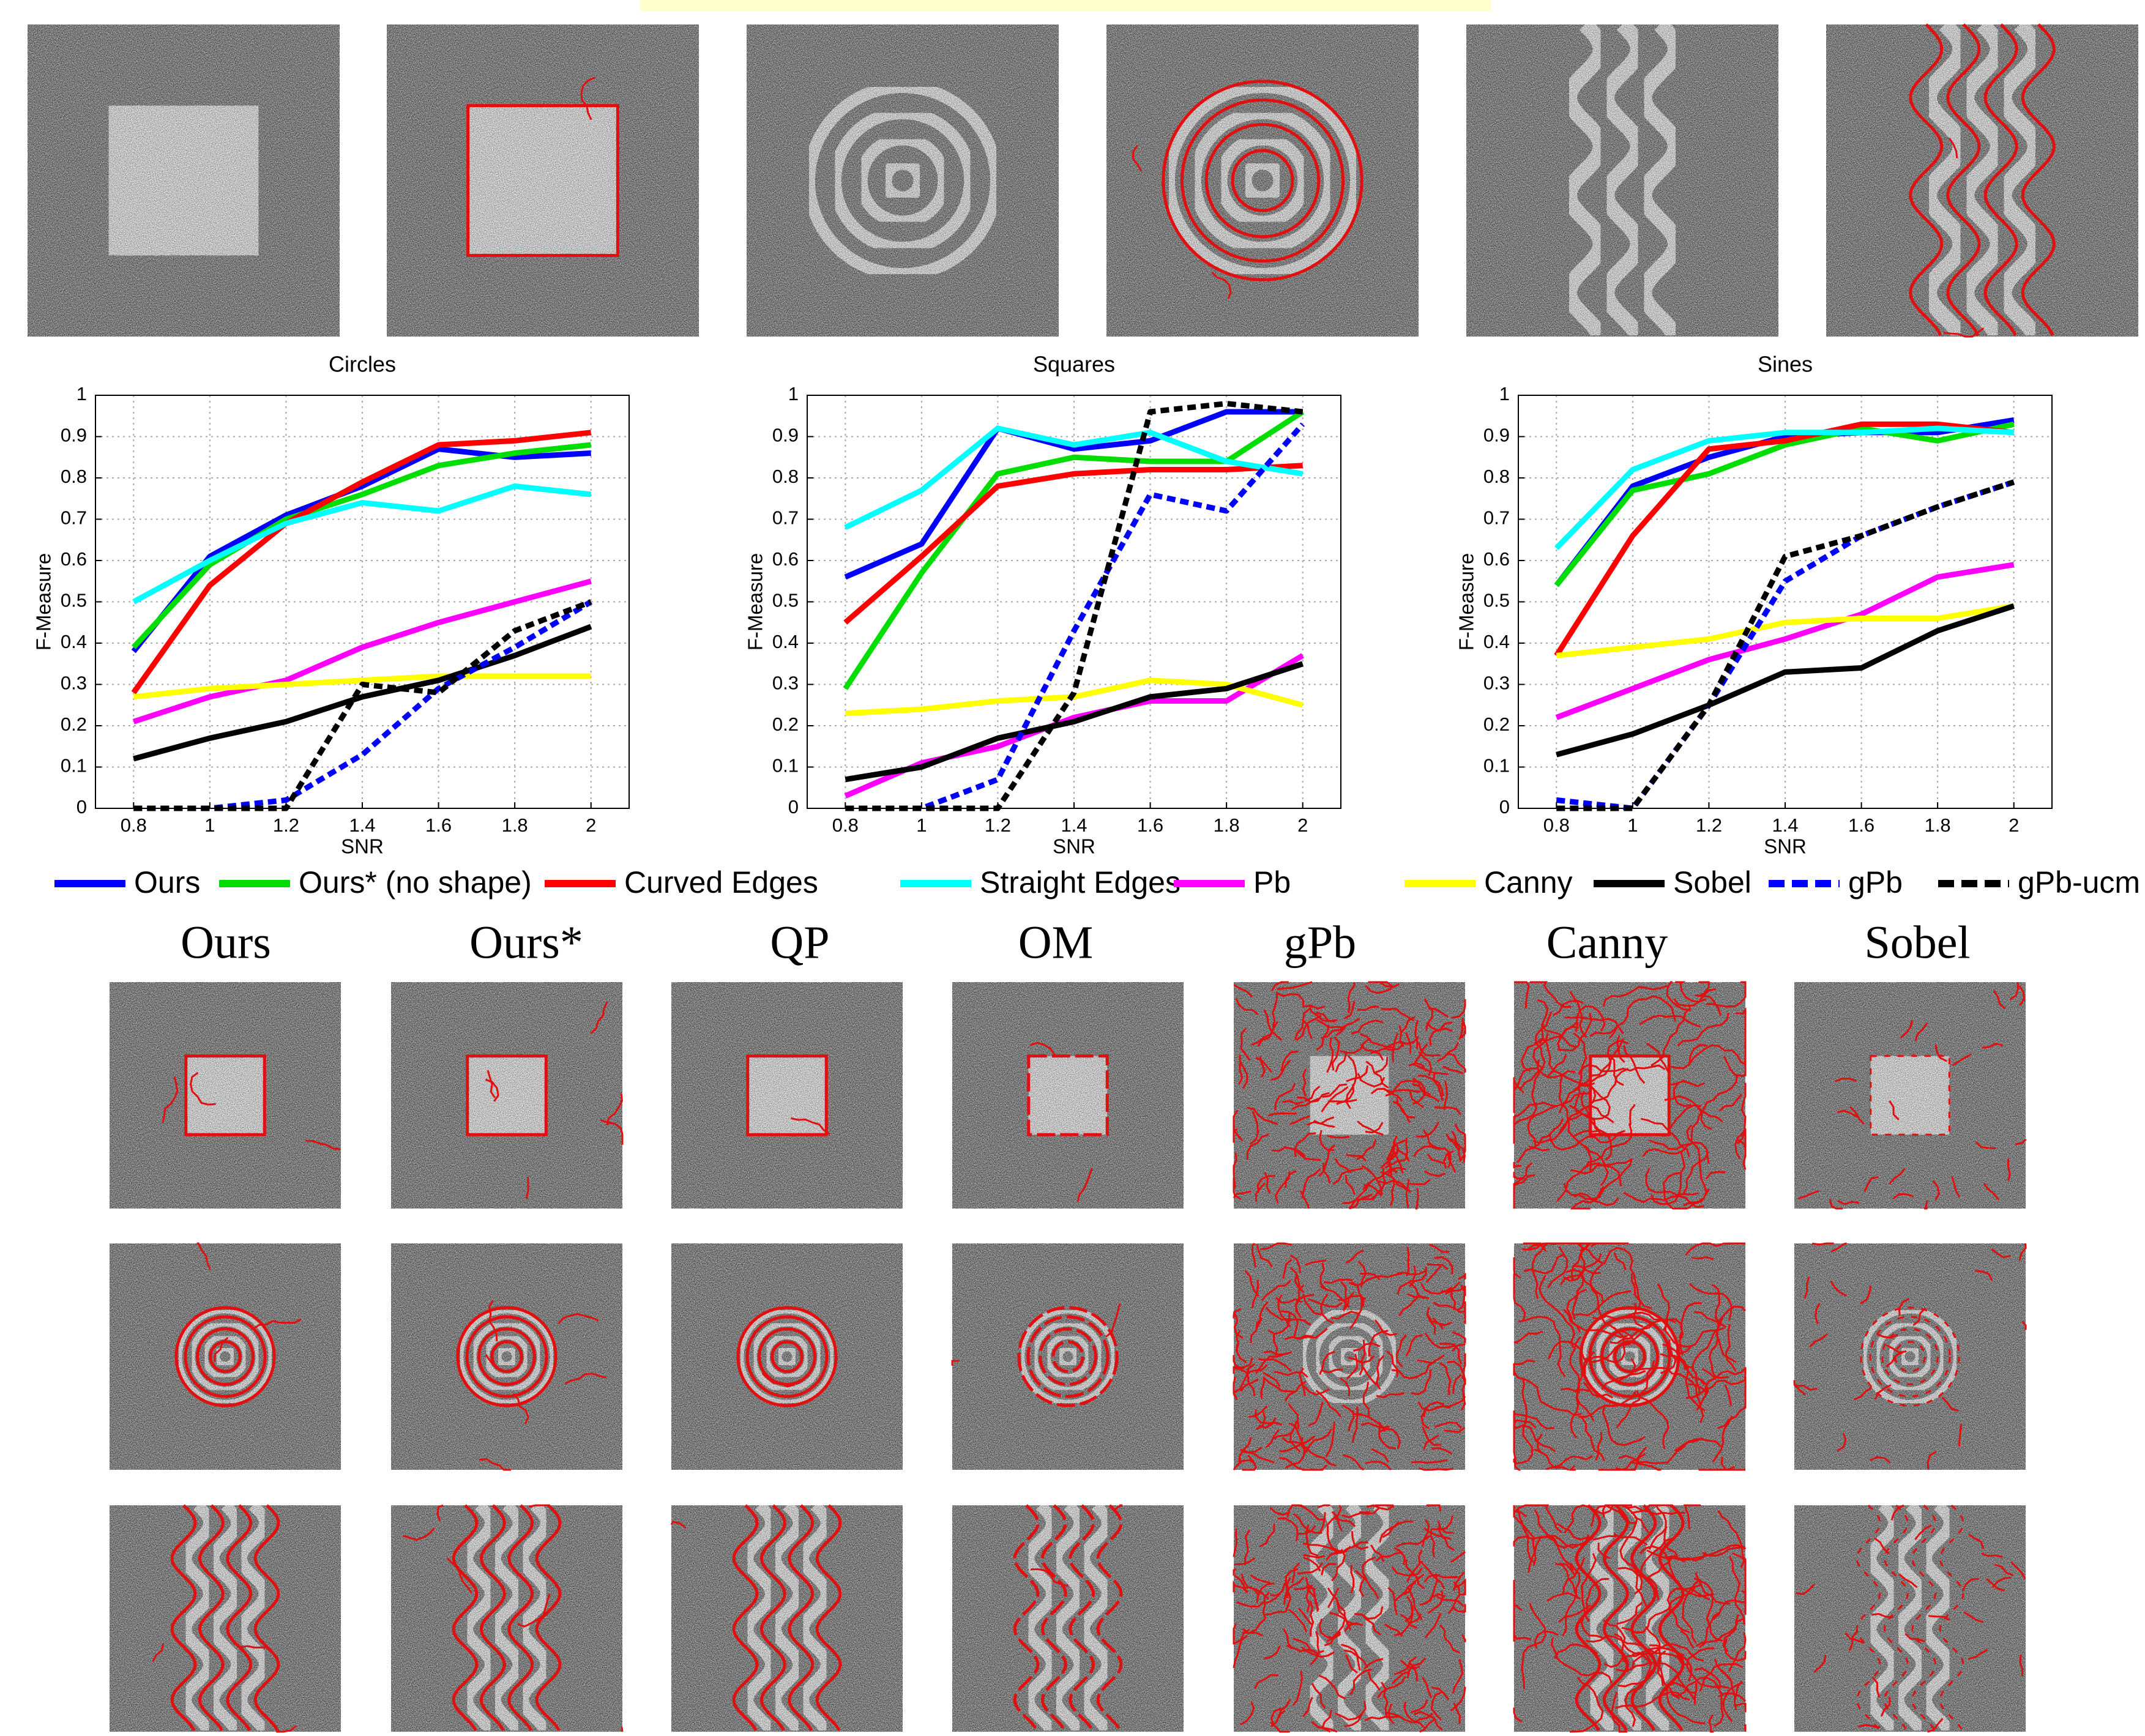 Image resolution: width=2145 pixels, height=1736 pixels. What do you see at coordinates (183, 180) in the screenshot?
I see `square-shape` at bounding box center [183, 180].